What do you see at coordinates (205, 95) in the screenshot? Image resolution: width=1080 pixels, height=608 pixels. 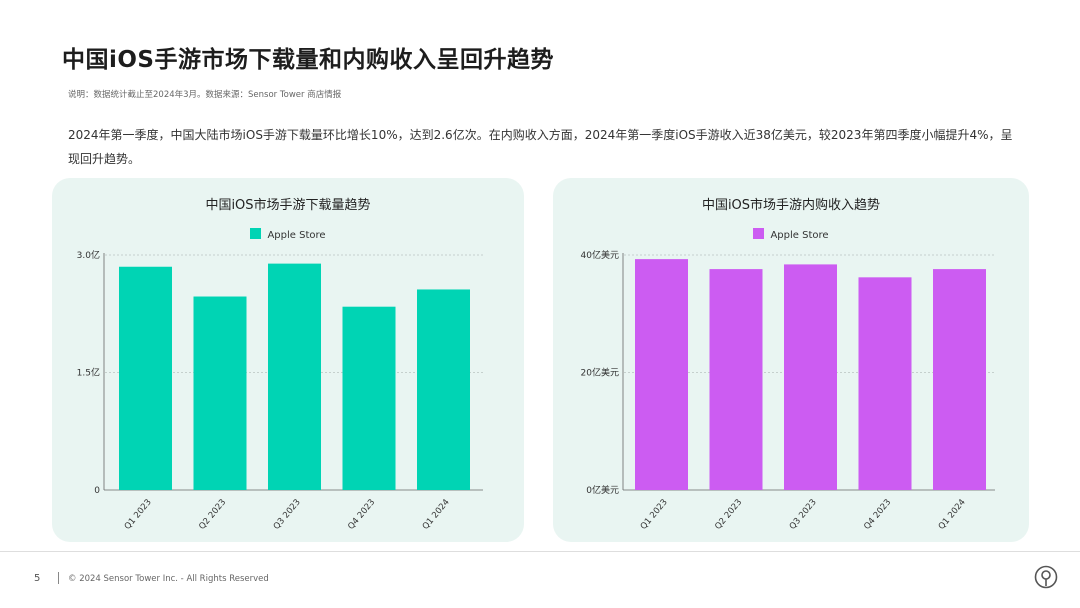 I see `source-note: 说明：数据统计截止至2024年3月。数据来源：Sensor Tower 商店情报` at bounding box center [205, 95].